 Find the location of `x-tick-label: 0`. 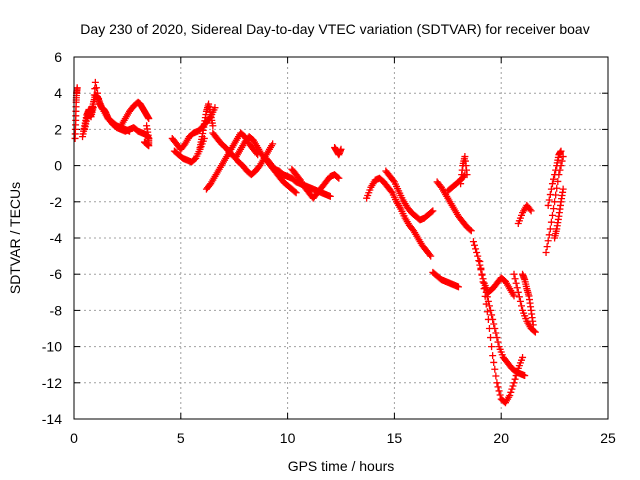

x-tick-label: 0 is located at coordinates (74, 438).